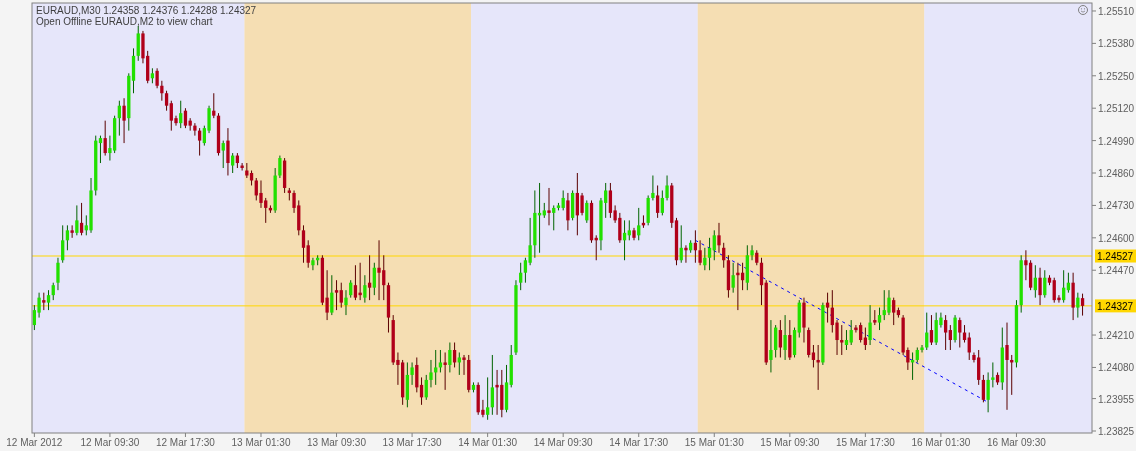 This screenshot has height=451, width=1136. What do you see at coordinates (1116, 238) in the screenshot?
I see `y-tick-label: 1.24600` at bounding box center [1116, 238].